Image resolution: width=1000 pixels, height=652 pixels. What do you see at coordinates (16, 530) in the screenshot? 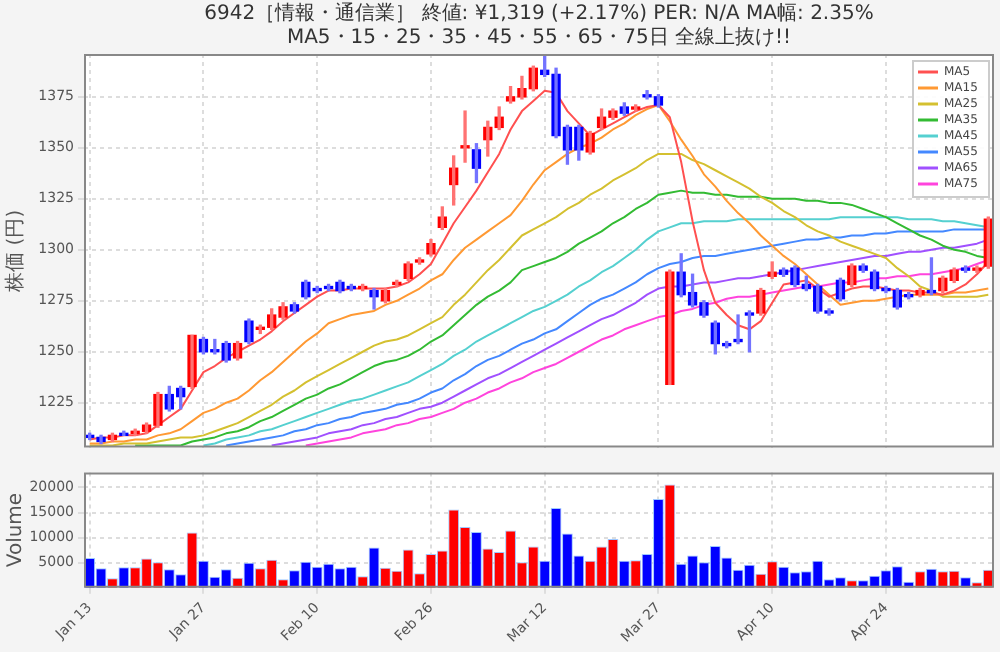
I see `y-axis-title: Volume` at bounding box center [16, 530].